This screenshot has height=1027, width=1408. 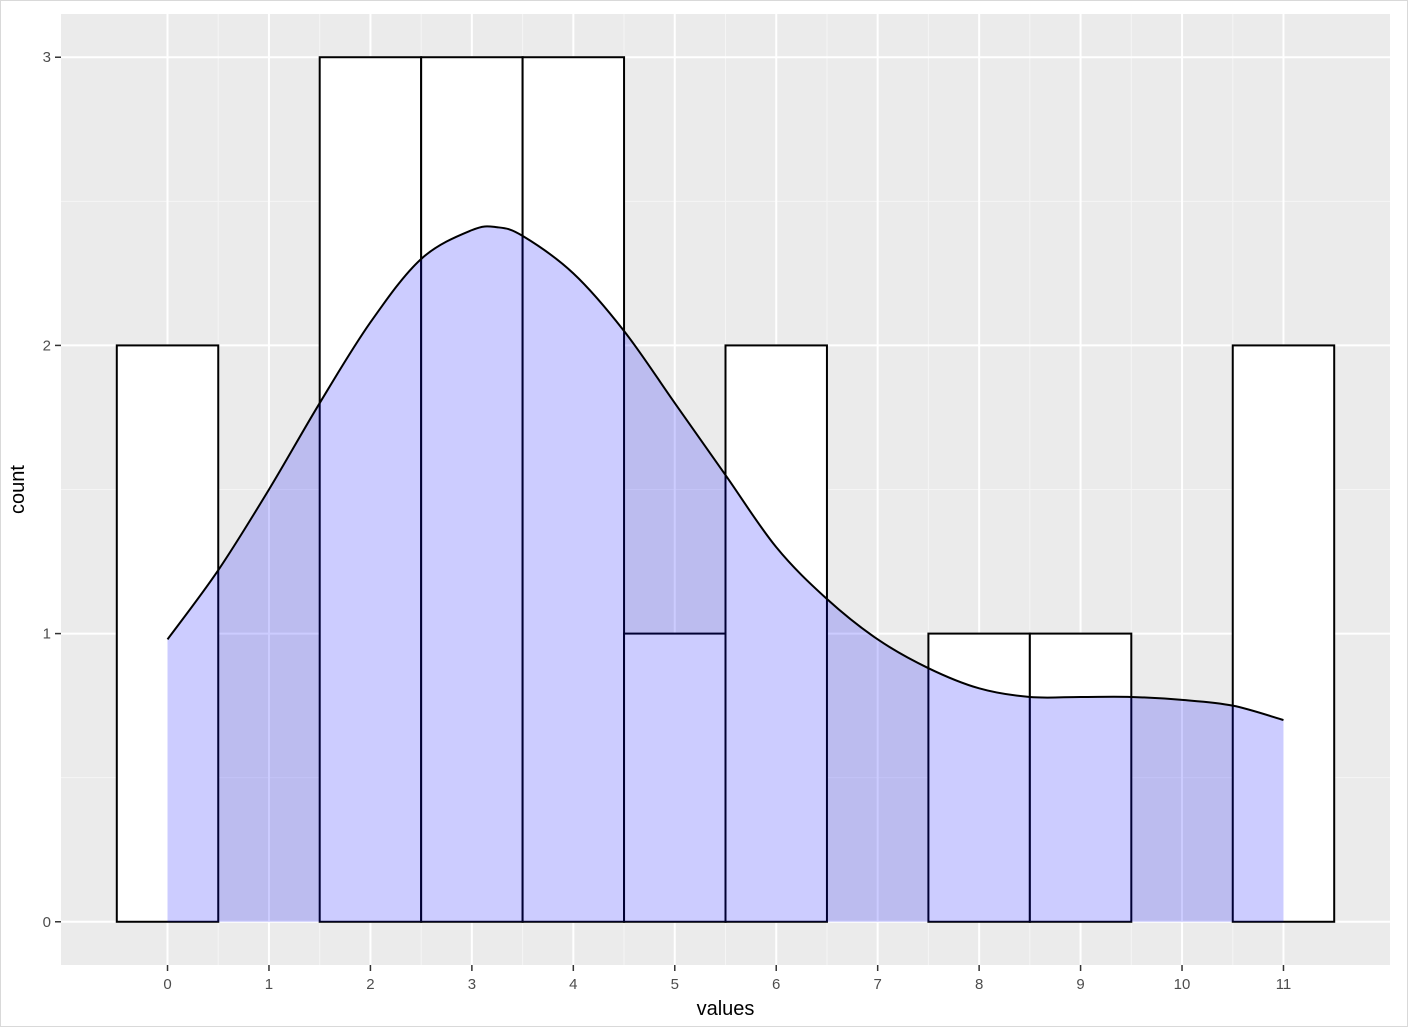 I want to click on x-tick-label: 11, so click(x=1284, y=984).